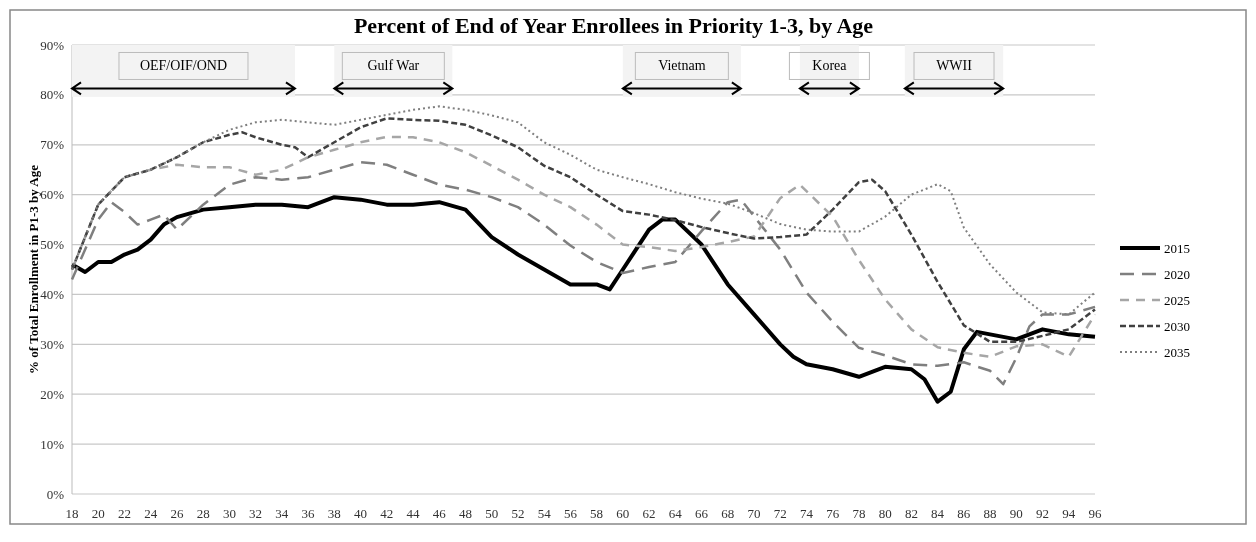 The width and height of the screenshot is (1256, 542). I want to click on x-tick-label: 28, so click(203, 513).